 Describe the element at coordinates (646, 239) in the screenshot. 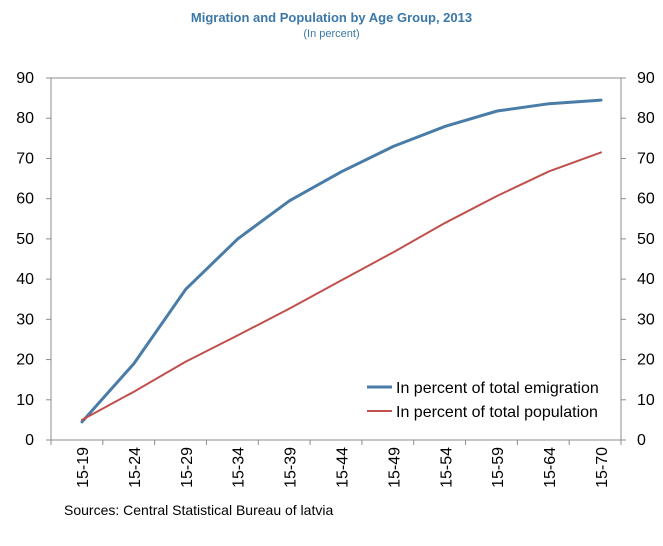

I see `right-y-tick-label: 50` at that location.